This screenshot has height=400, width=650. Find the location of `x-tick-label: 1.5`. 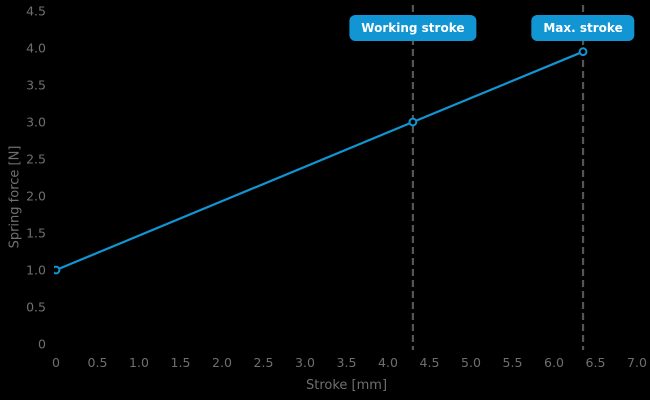

x-tick-label: 1.5 is located at coordinates (181, 362).